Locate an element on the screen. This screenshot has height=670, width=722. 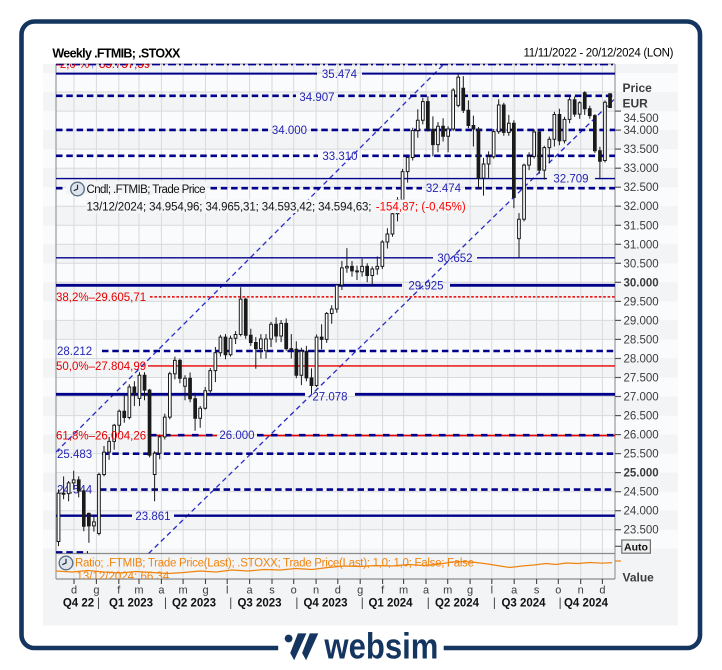
svg-text: 26.500 is located at coordinates (641, 417).